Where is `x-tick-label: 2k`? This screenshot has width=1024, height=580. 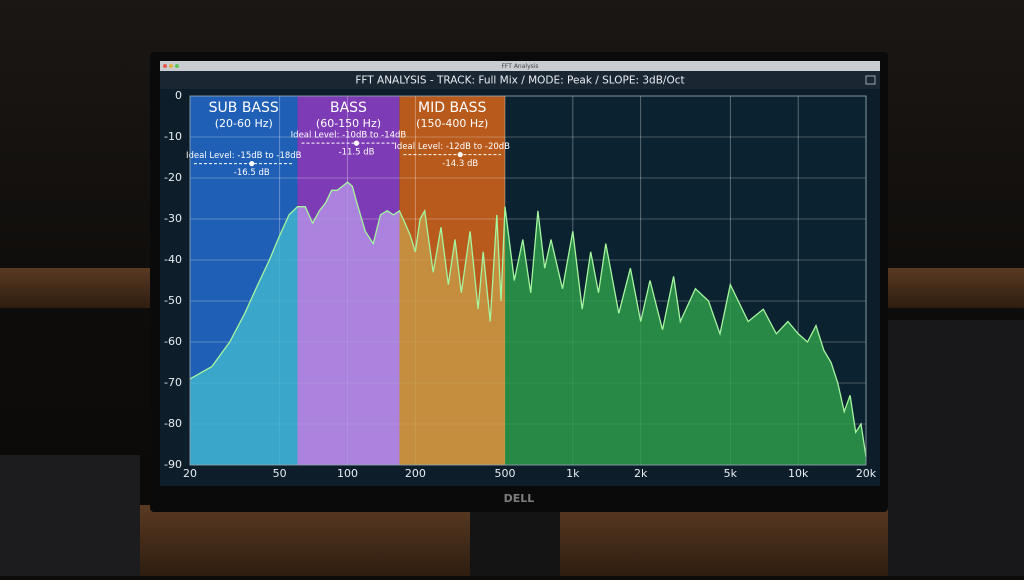 x-tick-label: 2k is located at coordinates (641, 473).